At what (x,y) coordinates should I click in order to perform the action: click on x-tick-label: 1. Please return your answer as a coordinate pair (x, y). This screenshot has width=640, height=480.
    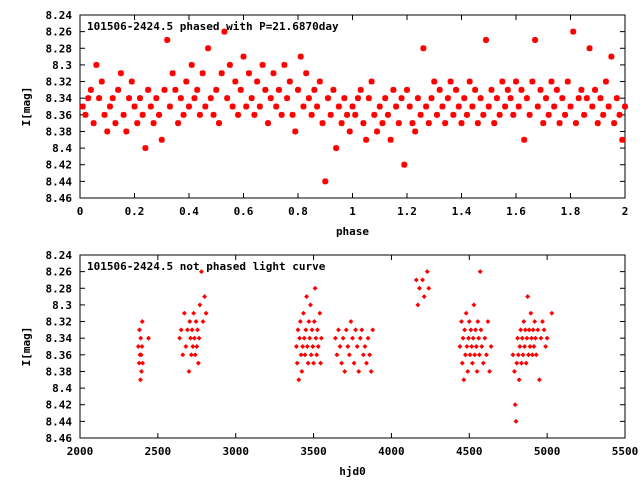
    Looking at the image, I should click on (352, 211).